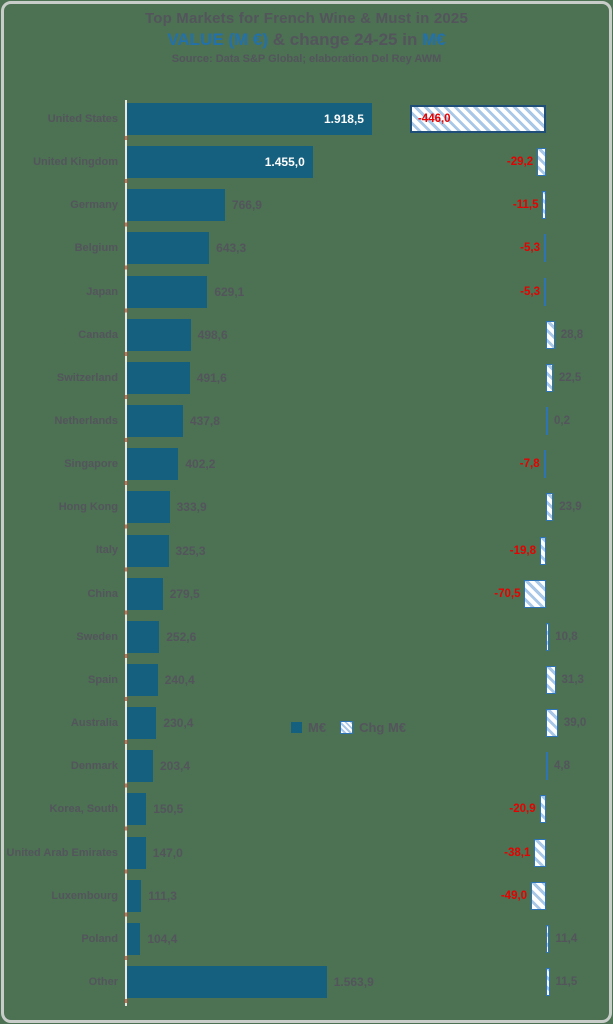  What do you see at coordinates (88, 507) in the screenshot?
I see `country-label: Hong Kong` at bounding box center [88, 507].